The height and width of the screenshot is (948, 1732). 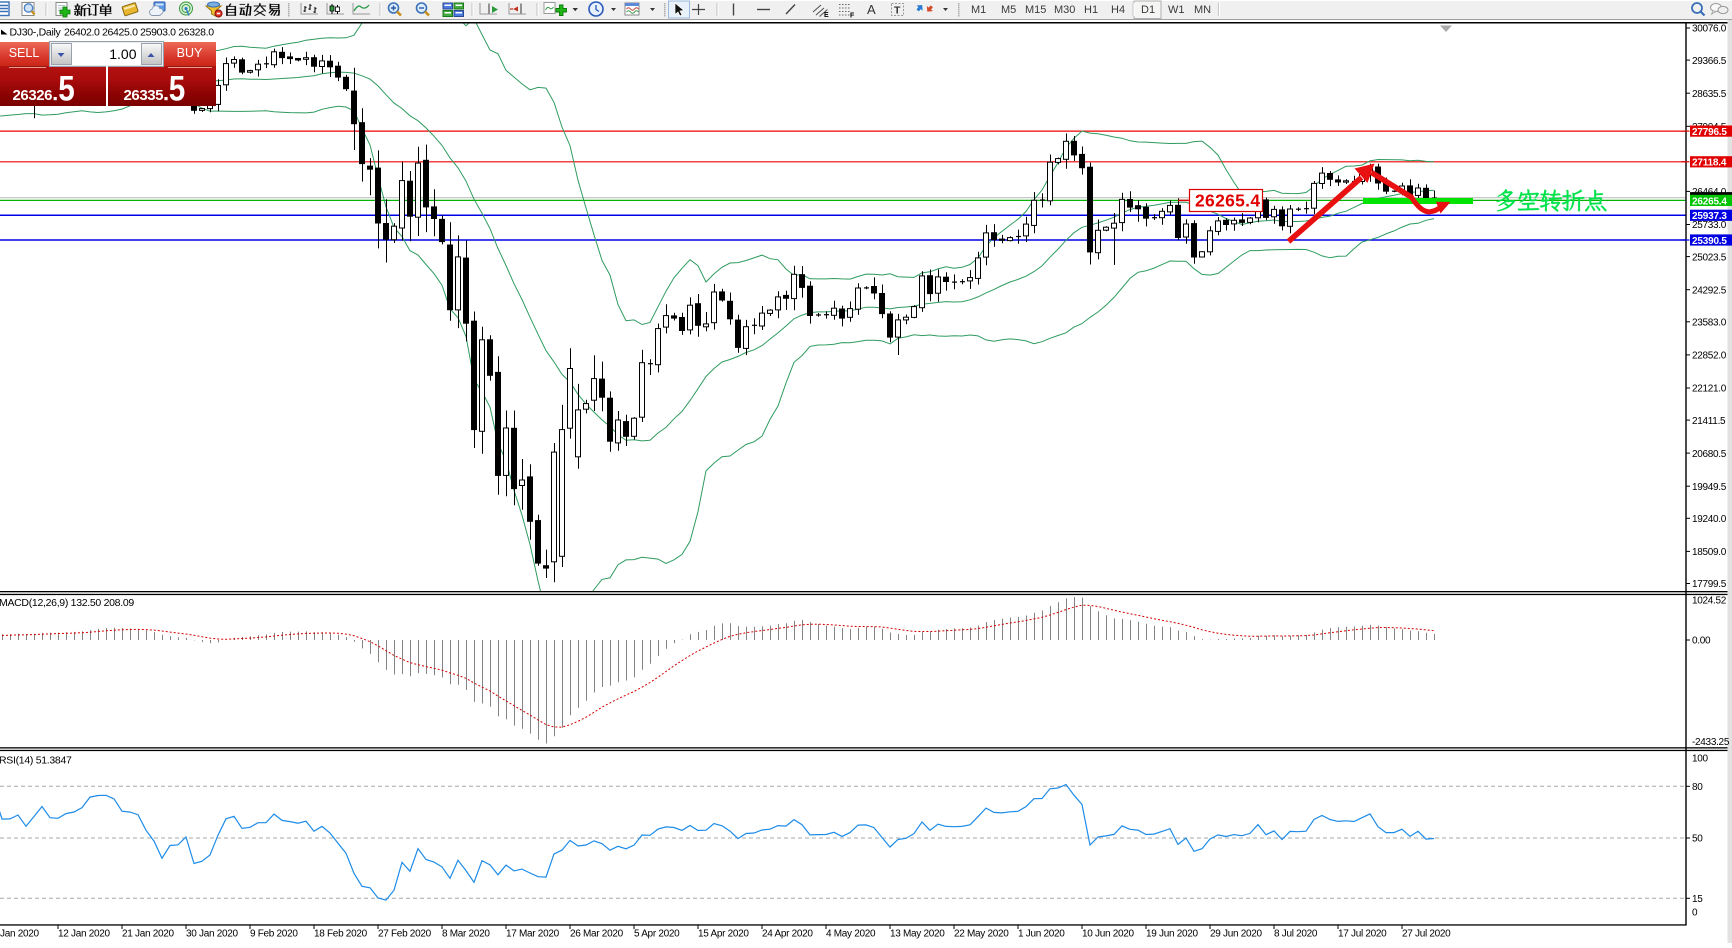 What do you see at coordinates (1709, 132) in the screenshot?
I see `svg-text: 27796.5` at bounding box center [1709, 132].